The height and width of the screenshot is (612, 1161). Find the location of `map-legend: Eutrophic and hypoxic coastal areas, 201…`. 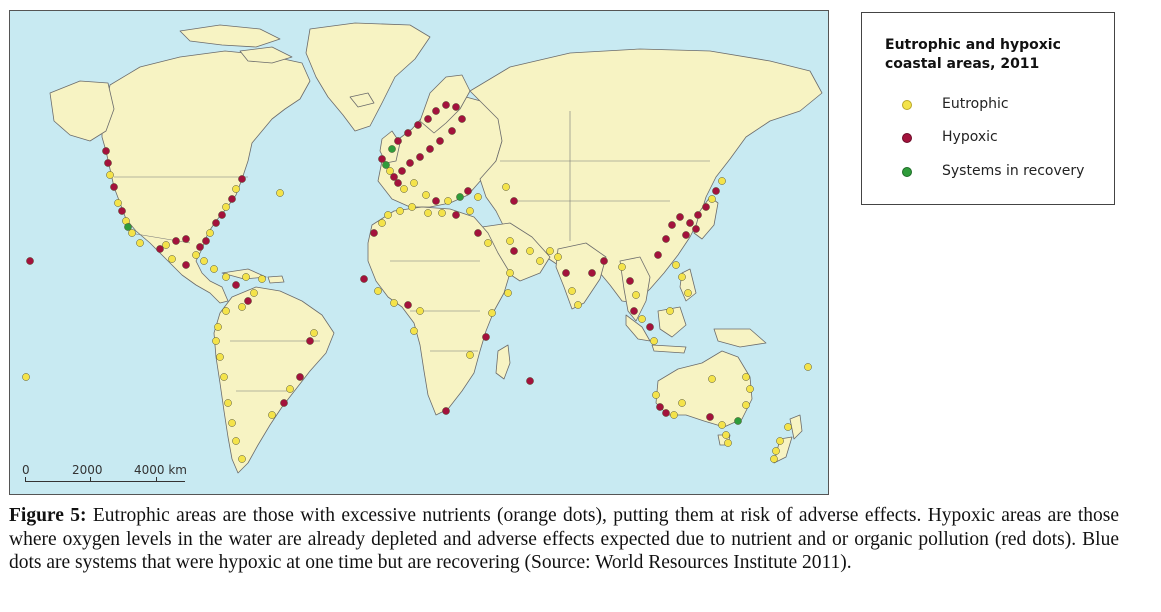

map-legend: Eutrophic and hypoxic coastal areas, 201… is located at coordinates (988, 108).